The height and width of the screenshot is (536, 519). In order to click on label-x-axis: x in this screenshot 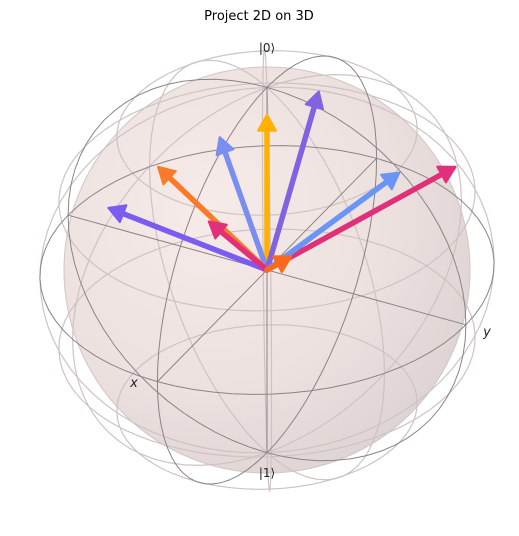, I will do `click(133, 383)`.